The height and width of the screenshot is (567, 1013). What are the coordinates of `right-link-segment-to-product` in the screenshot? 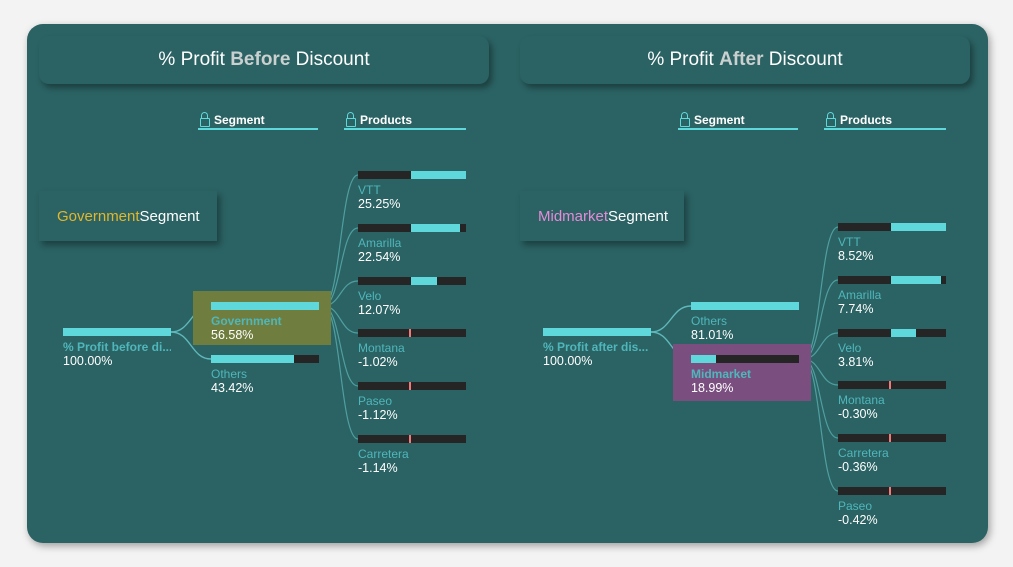 It's located at (820, 293).